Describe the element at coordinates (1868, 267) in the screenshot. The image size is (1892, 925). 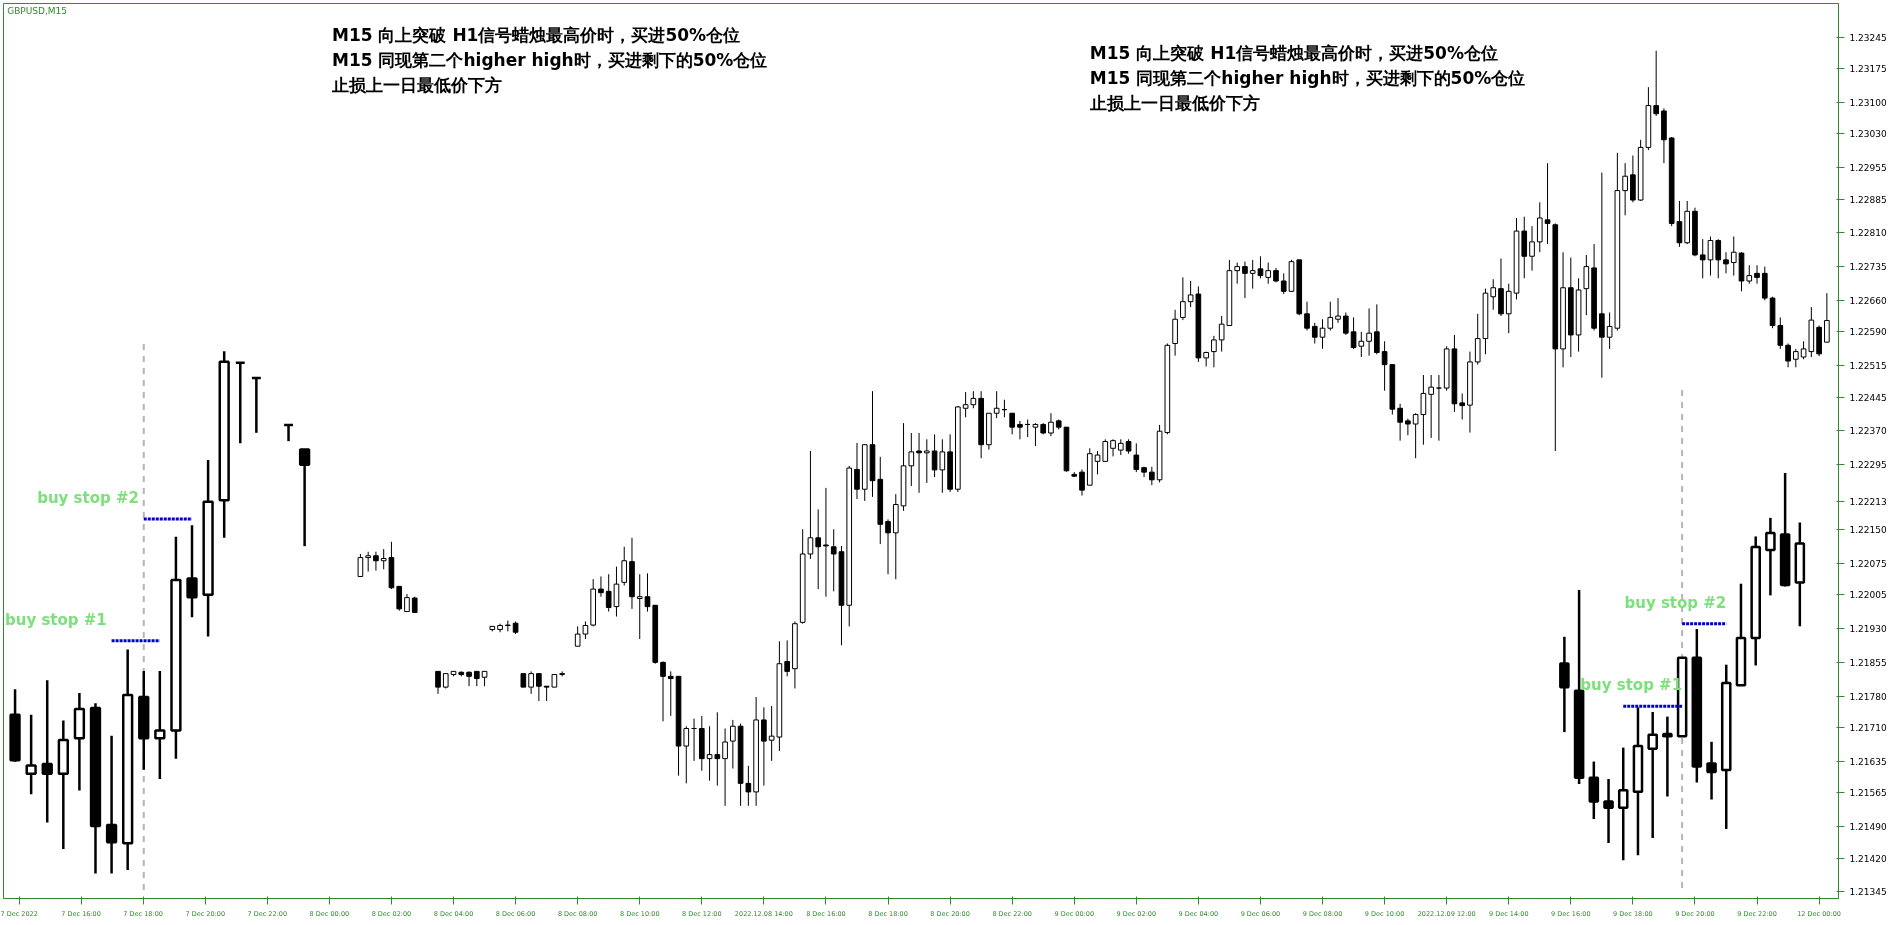
I see `y-tick-label: 1.22735` at that location.